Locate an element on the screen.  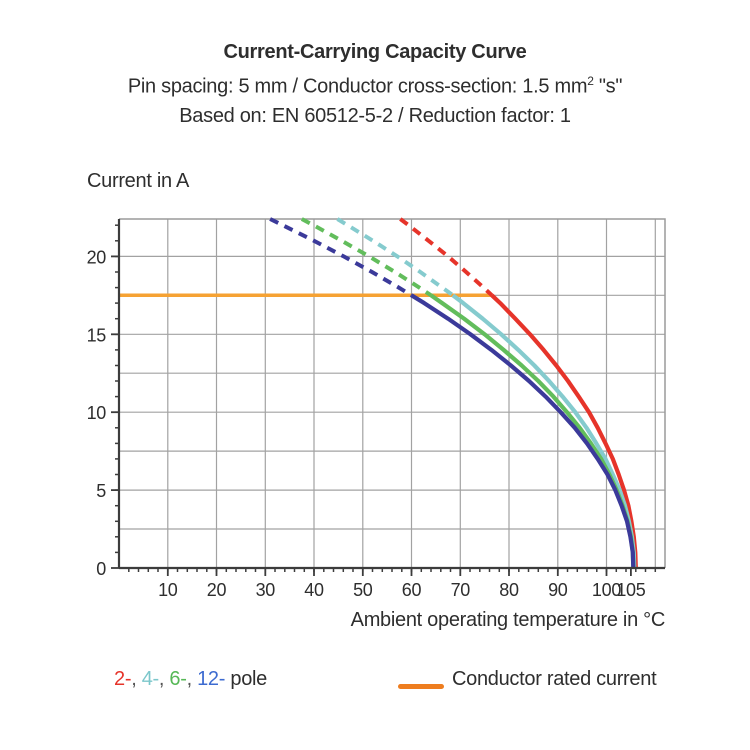
x-tick-label: 80 is located at coordinates (509, 590).